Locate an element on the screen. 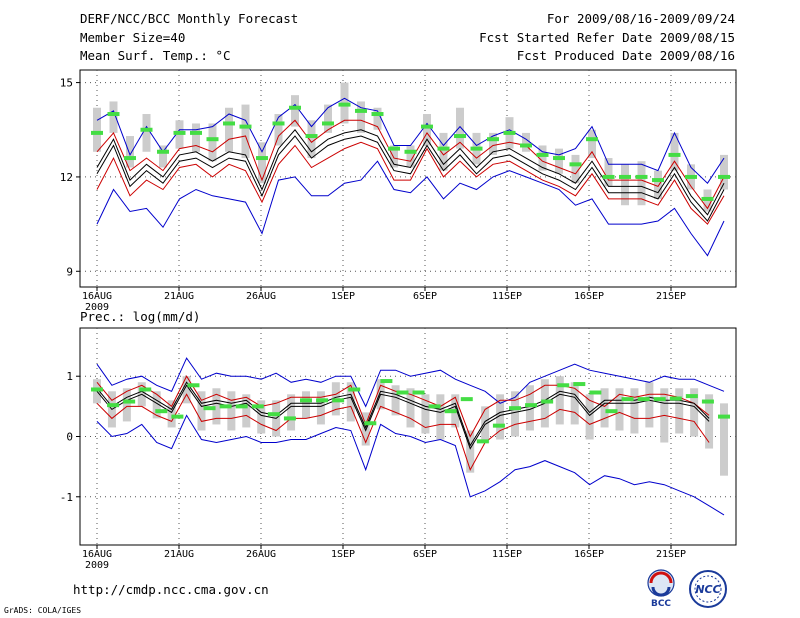 This screenshot has width=800, height=618. y-tick-label: 15 is located at coordinates (66, 83).